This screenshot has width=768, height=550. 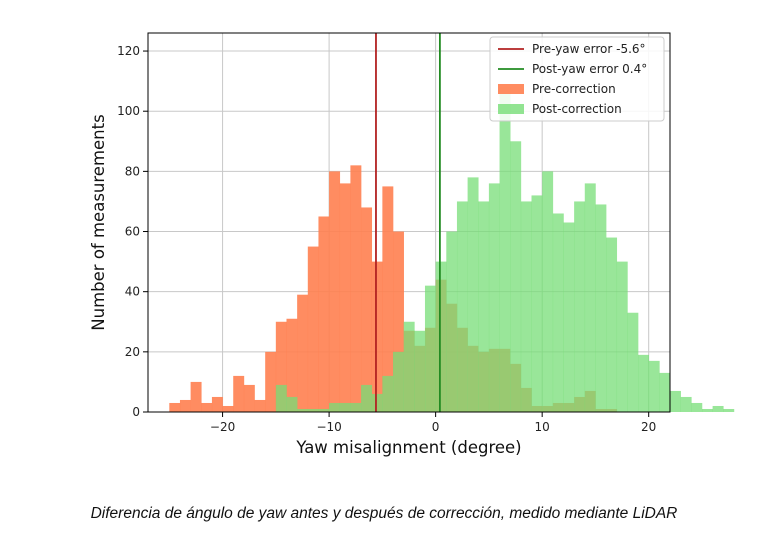 I want to click on vertical-lines, so click(x=408, y=222).